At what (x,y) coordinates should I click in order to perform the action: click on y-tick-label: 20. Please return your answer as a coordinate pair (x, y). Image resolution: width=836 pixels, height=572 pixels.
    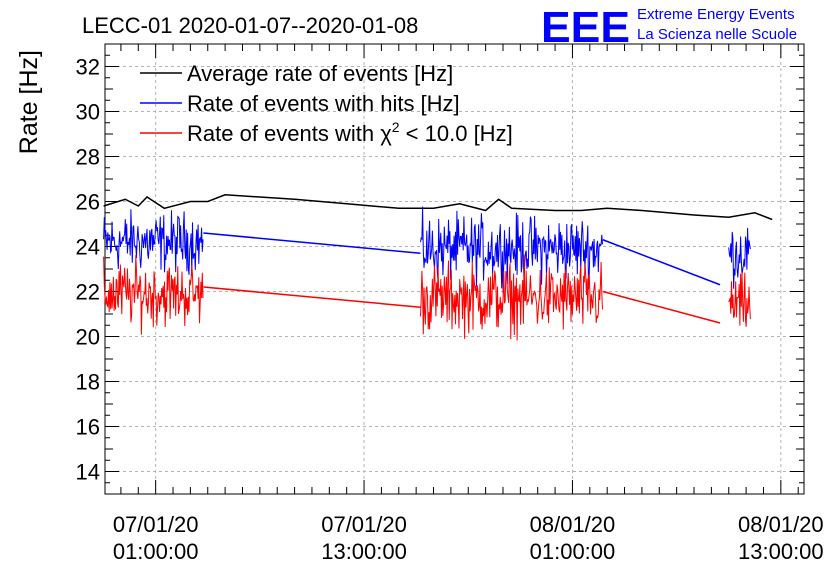
    Looking at the image, I should click on (88, 337).